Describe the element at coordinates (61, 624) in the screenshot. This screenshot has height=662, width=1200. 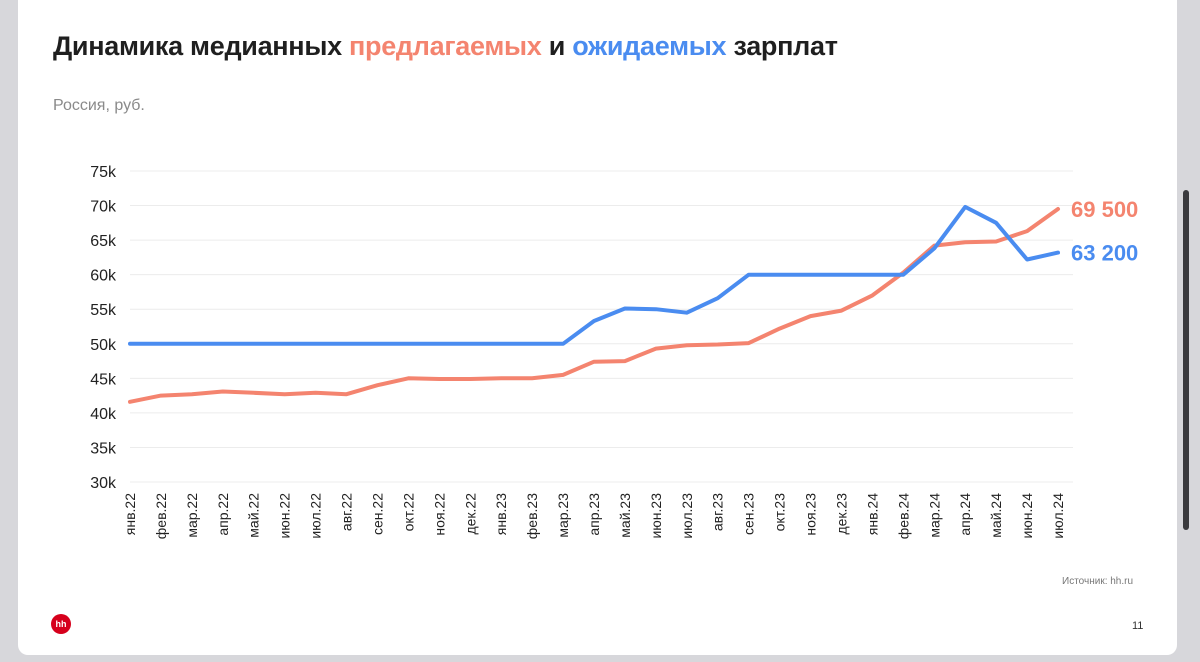
I see `hh-logo: hh` at that location.